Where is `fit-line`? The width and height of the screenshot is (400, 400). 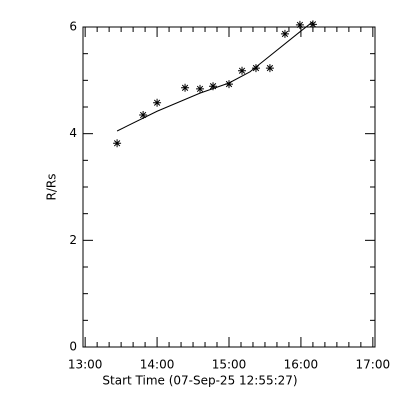 fit-line is located at coordinates (215, 76).